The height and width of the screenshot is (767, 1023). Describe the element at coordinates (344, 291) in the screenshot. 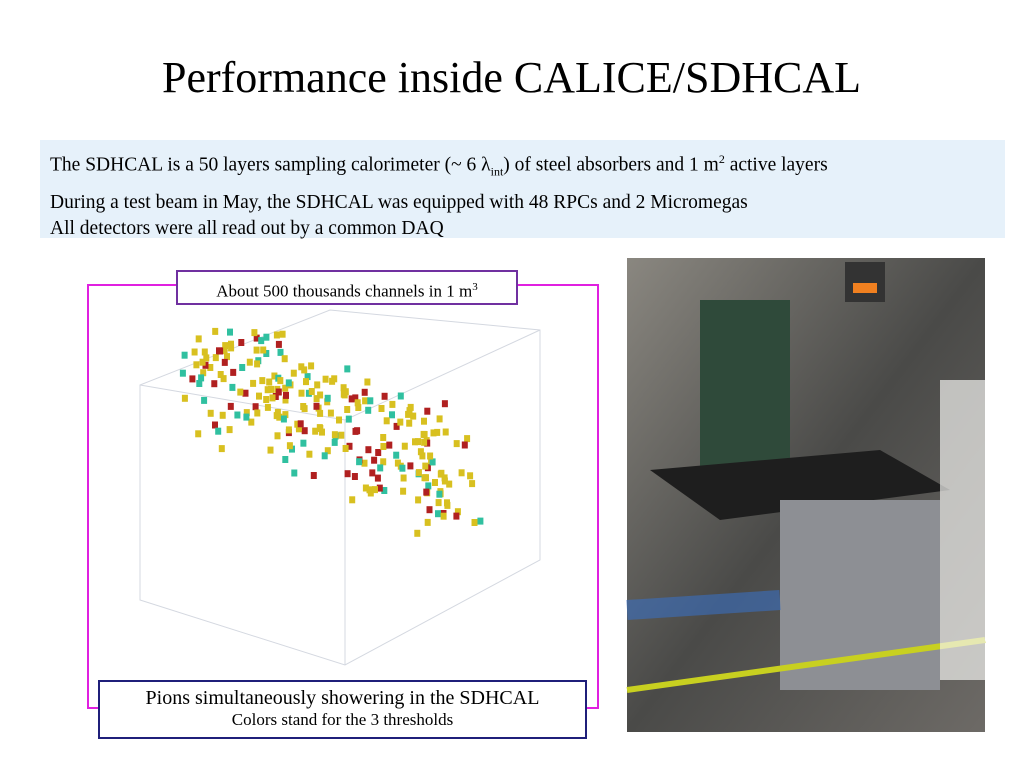

I see `text: About 500 thousands channels in 1 m` at that location.